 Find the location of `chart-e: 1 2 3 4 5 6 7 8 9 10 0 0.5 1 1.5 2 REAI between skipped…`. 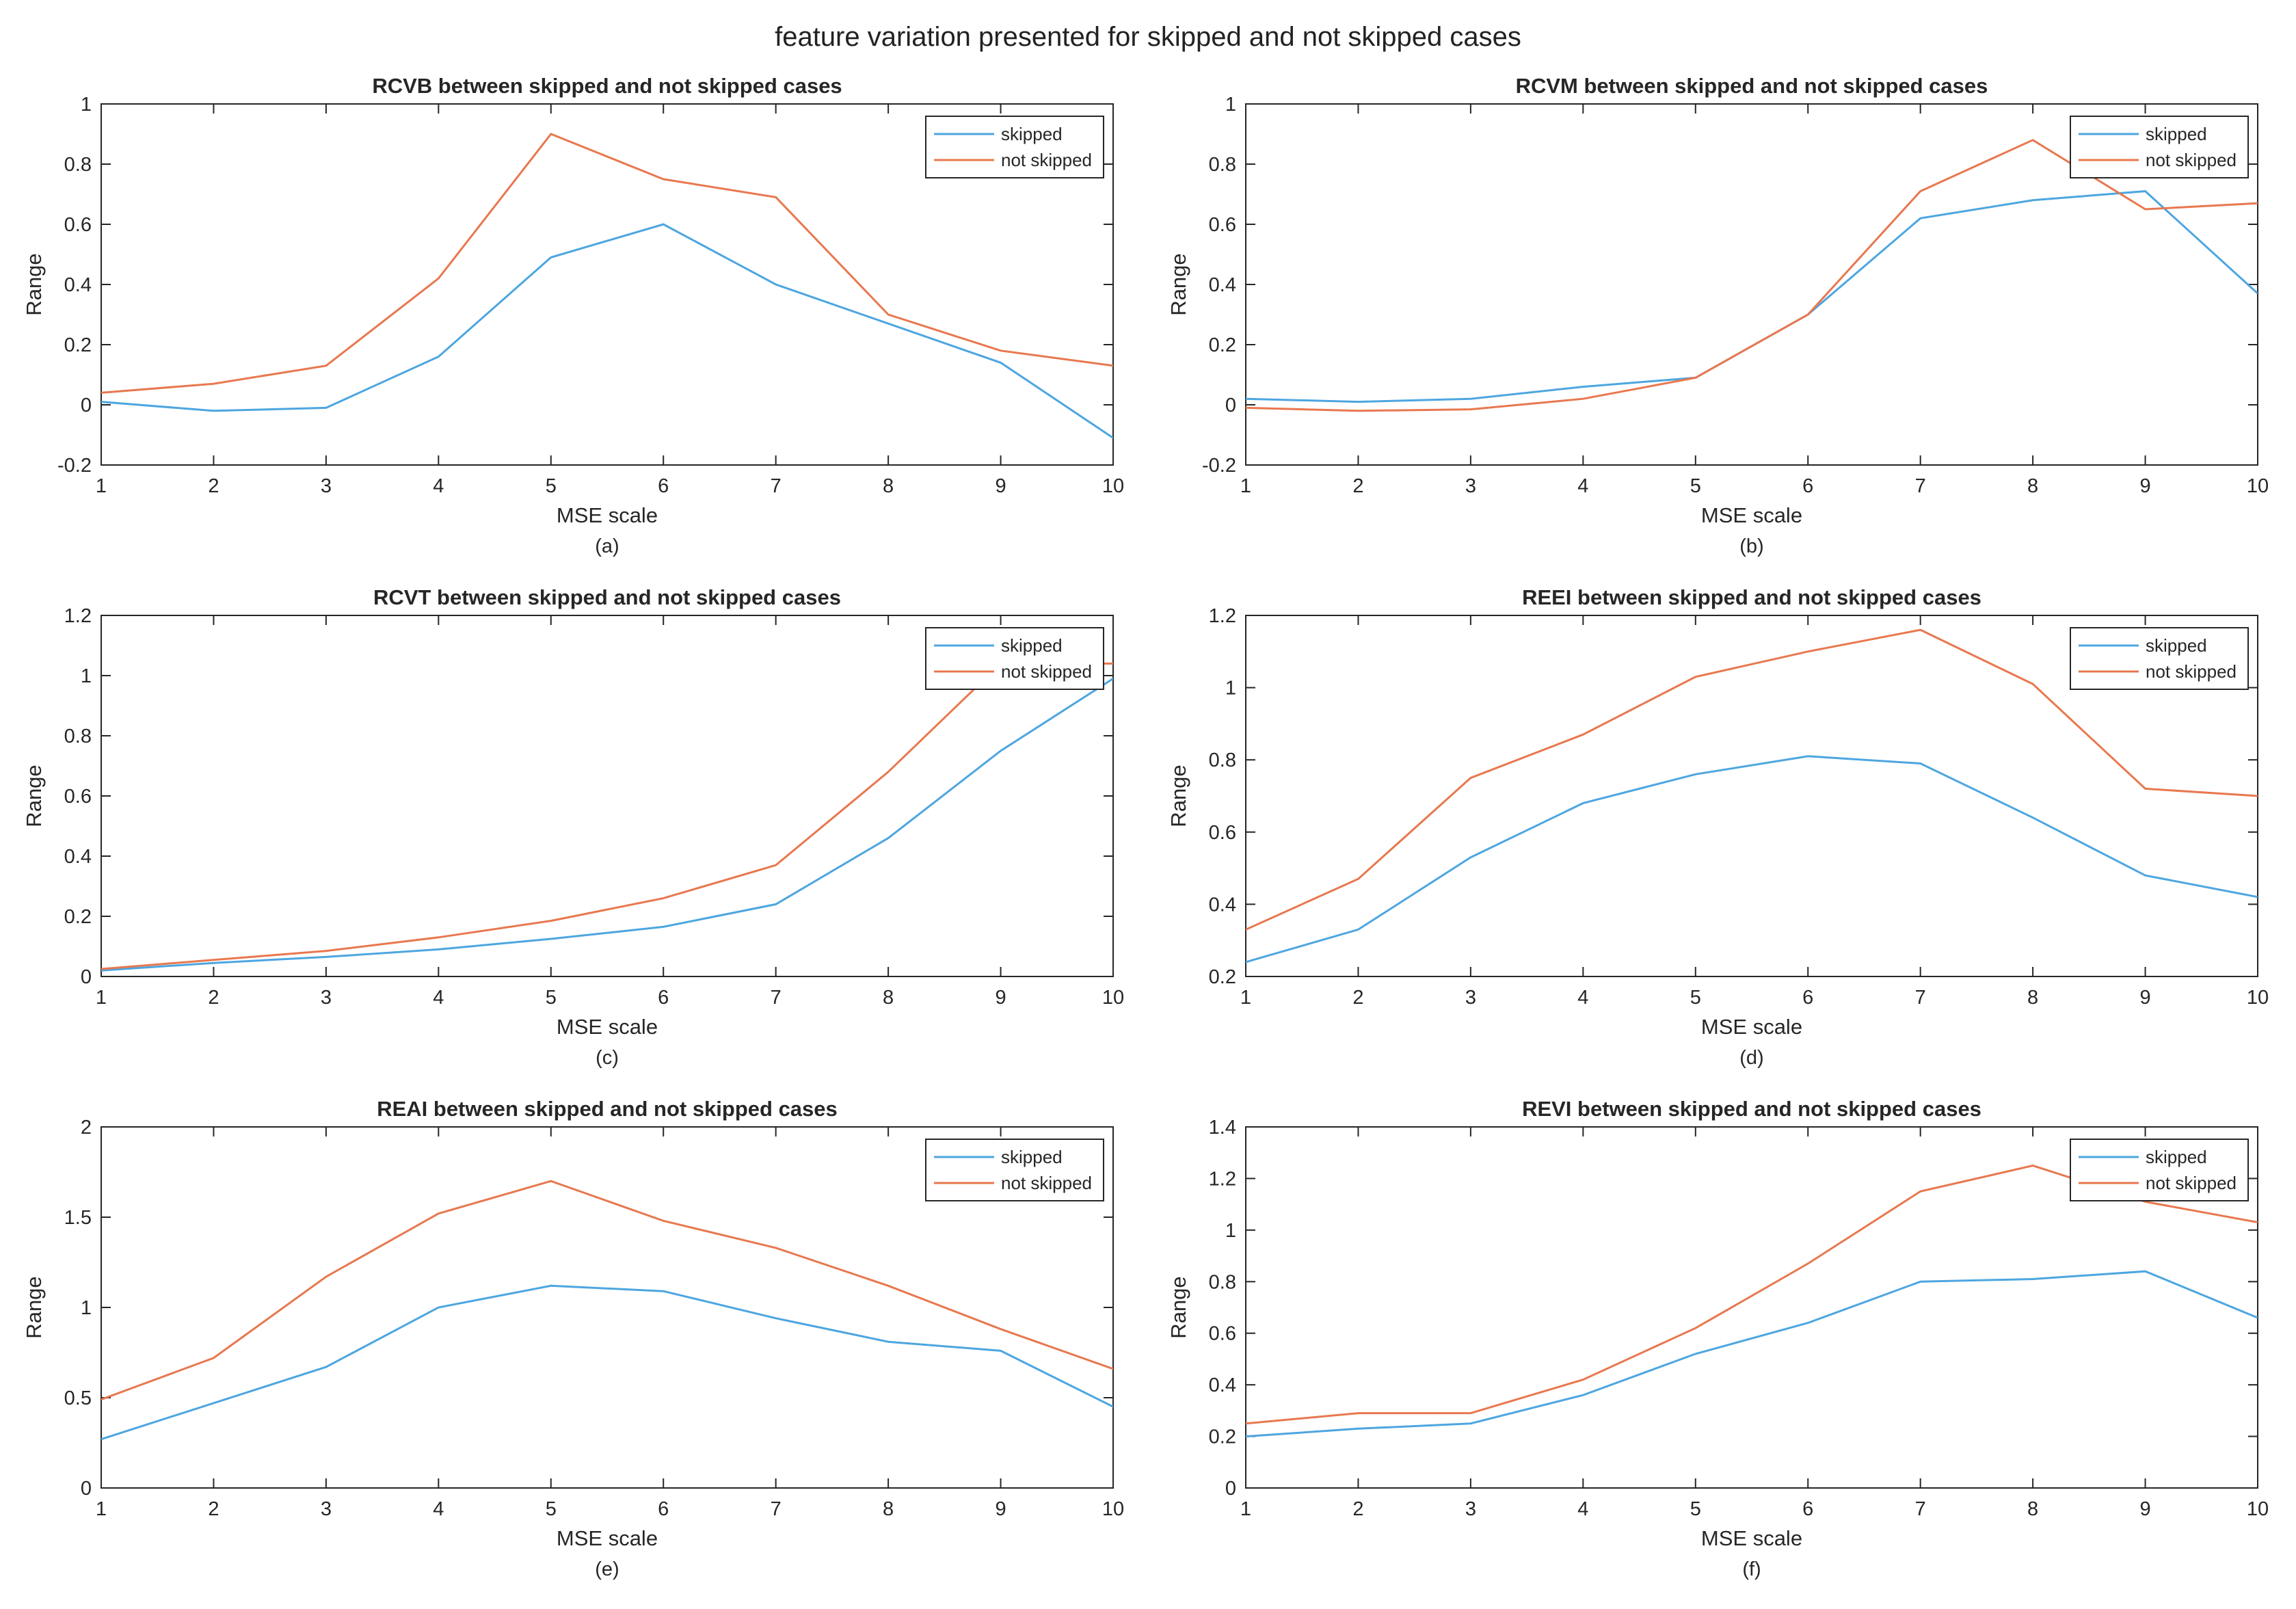

chart-e: 1 2 3 4 5 6 7 8 9 10 0 0.5 1 1.5 2 REAI between skipped… is located at coordinates (573, 1338).